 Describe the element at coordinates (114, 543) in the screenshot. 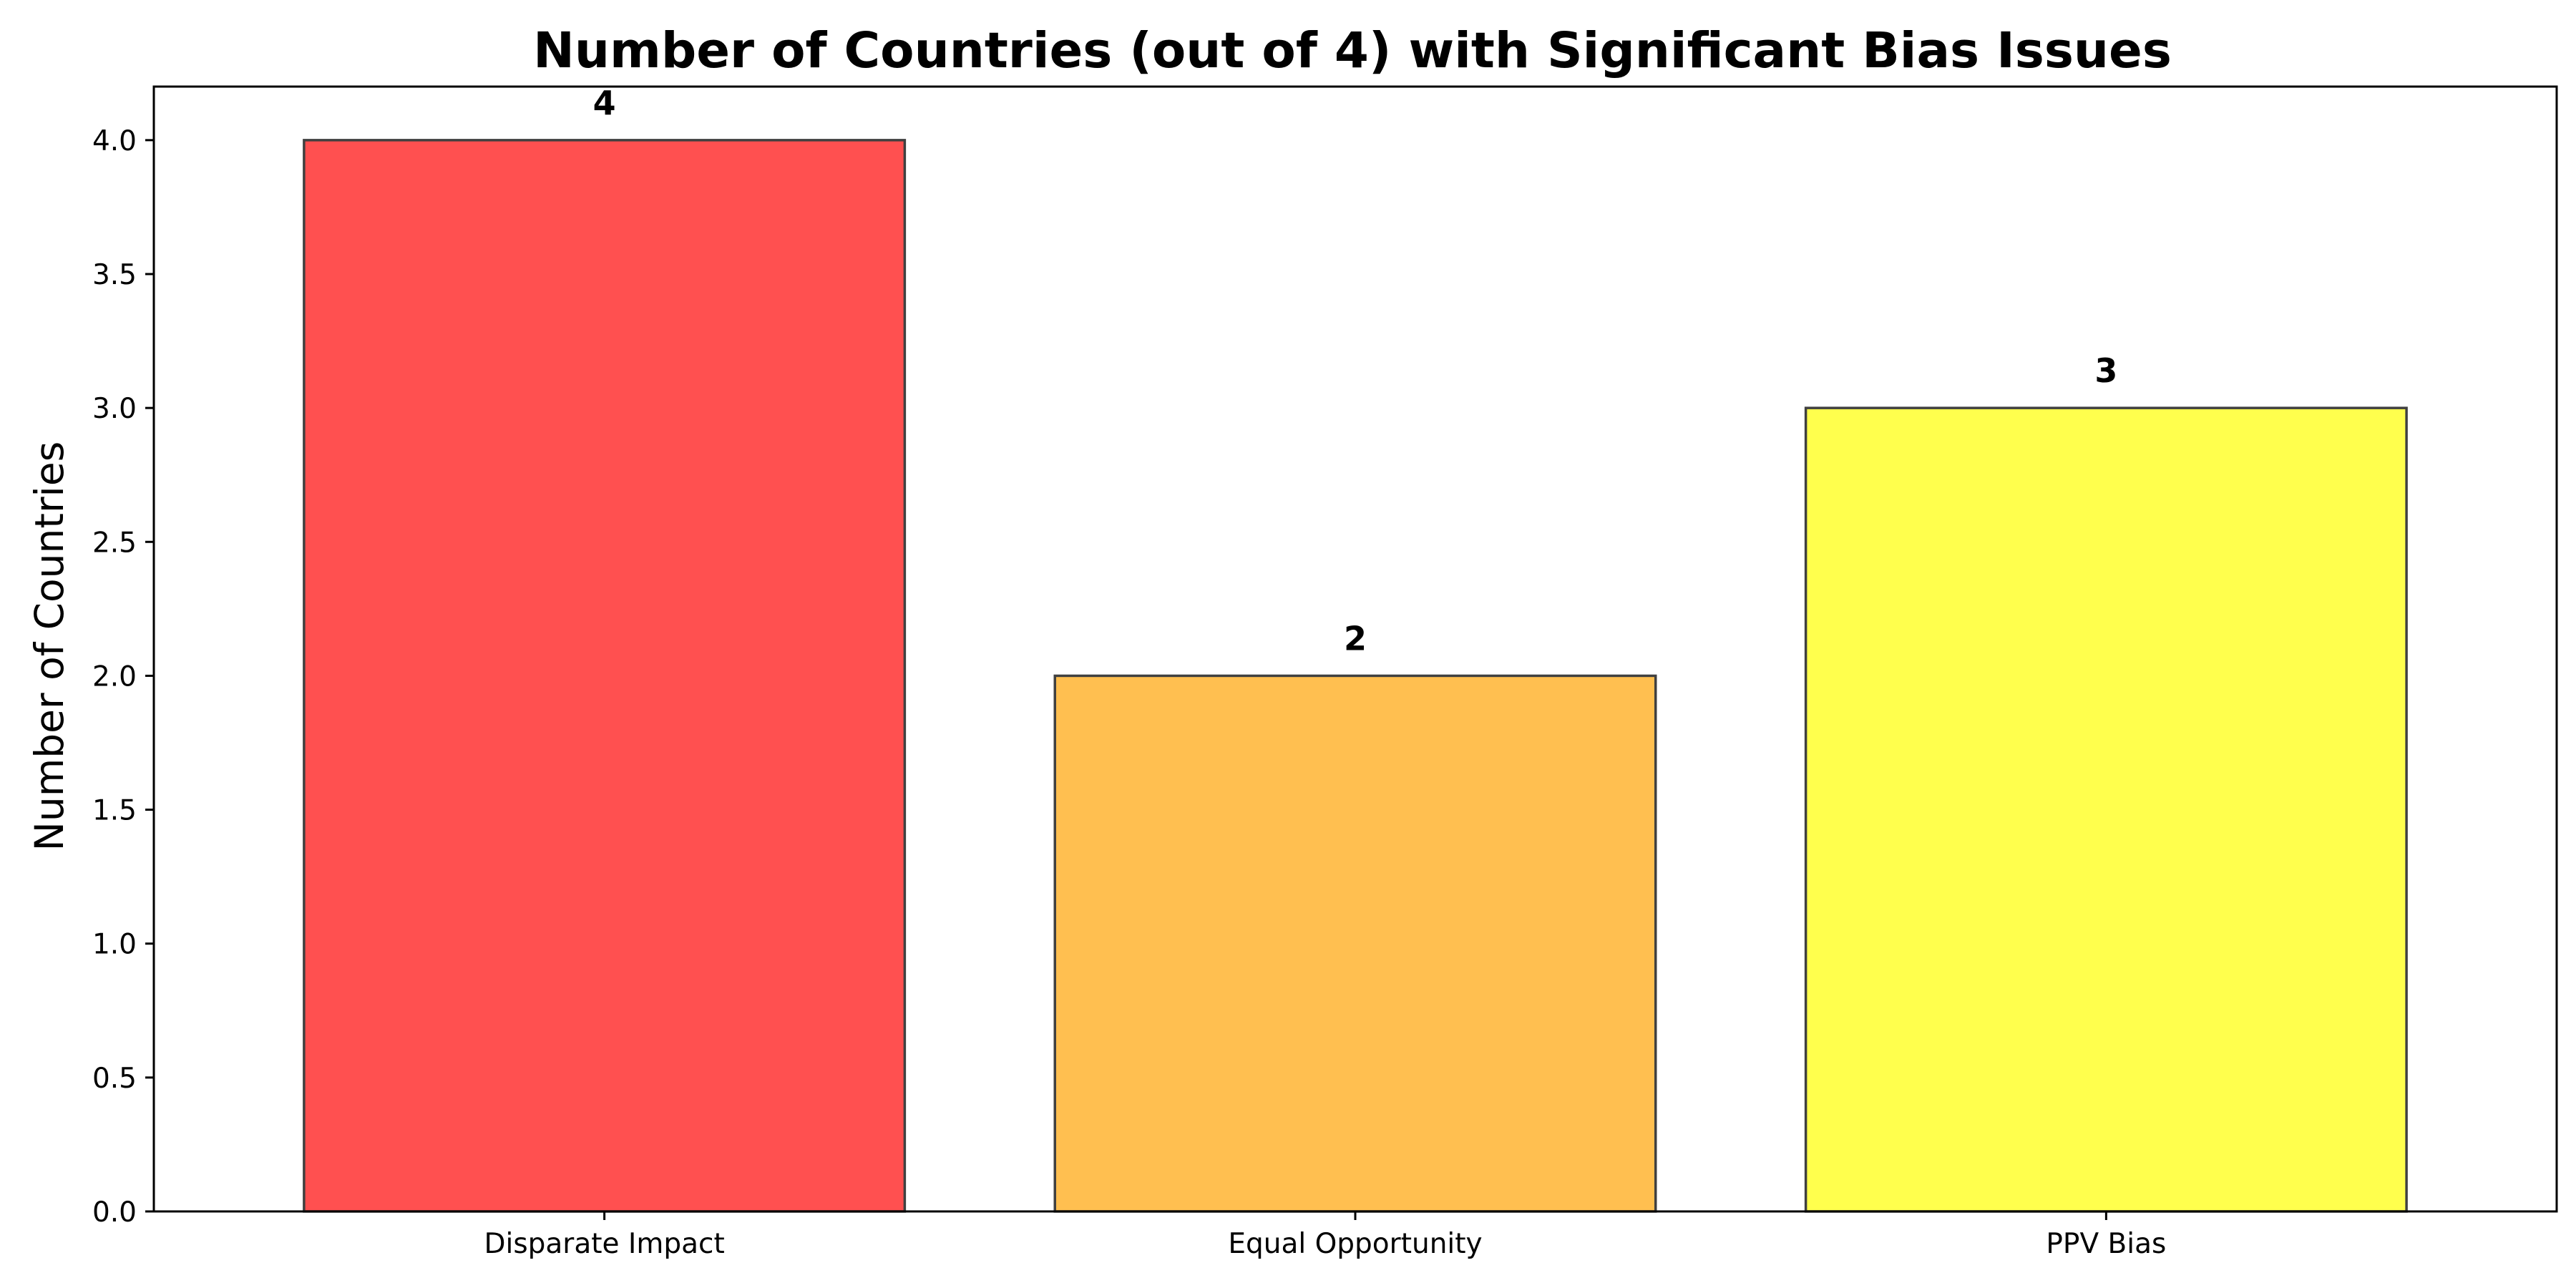

I see `y-tick-label: 2.5` at that location.